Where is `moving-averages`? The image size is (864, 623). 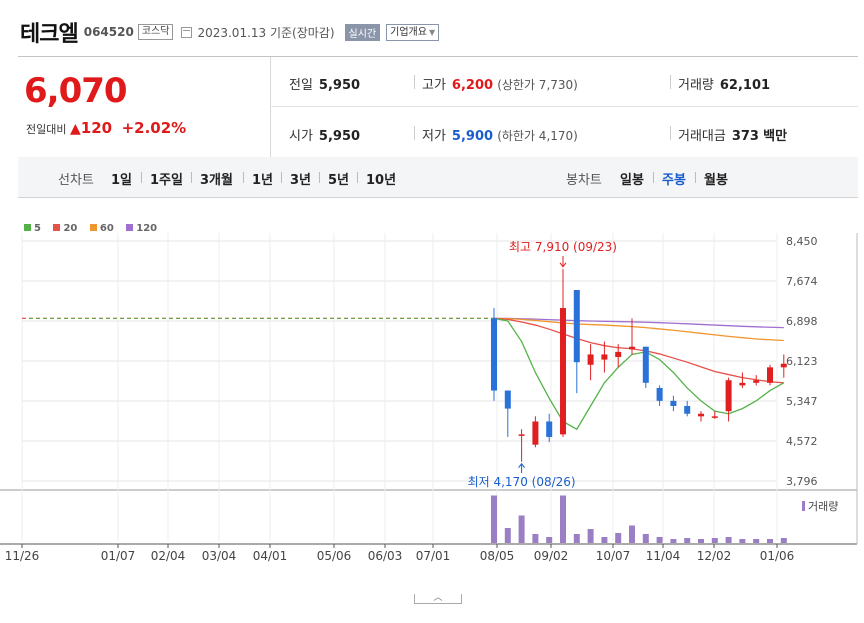 moving-averages is located at coordinates (639, 374).